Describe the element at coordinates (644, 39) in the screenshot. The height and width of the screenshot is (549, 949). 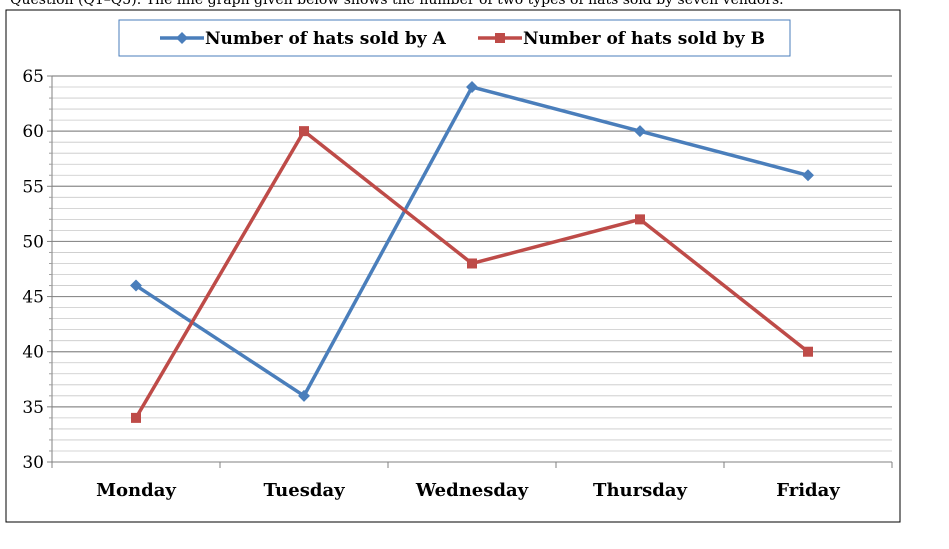
I see `legend-label: Number of hats sold by B` at that location.